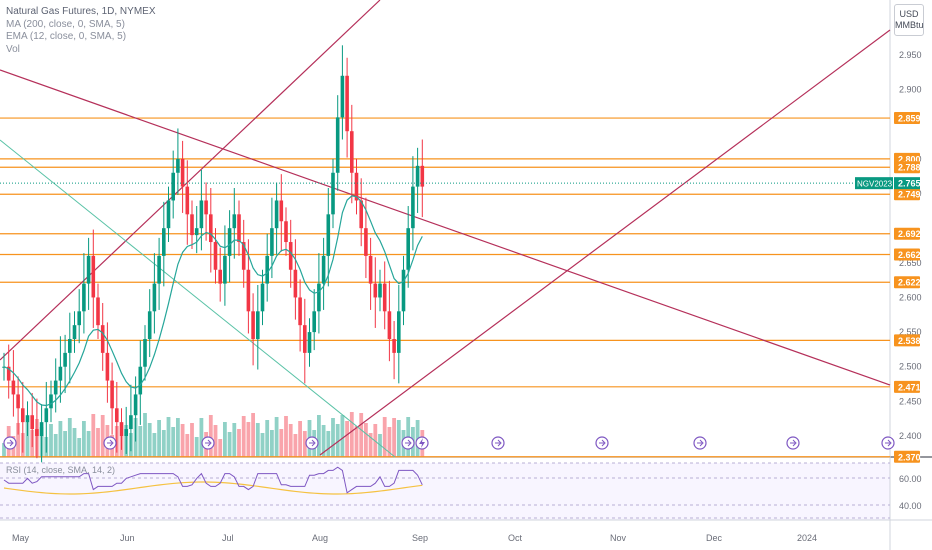 The image size is (932, 550). I want to click on svg-text: 2.788, so click(909, 168).